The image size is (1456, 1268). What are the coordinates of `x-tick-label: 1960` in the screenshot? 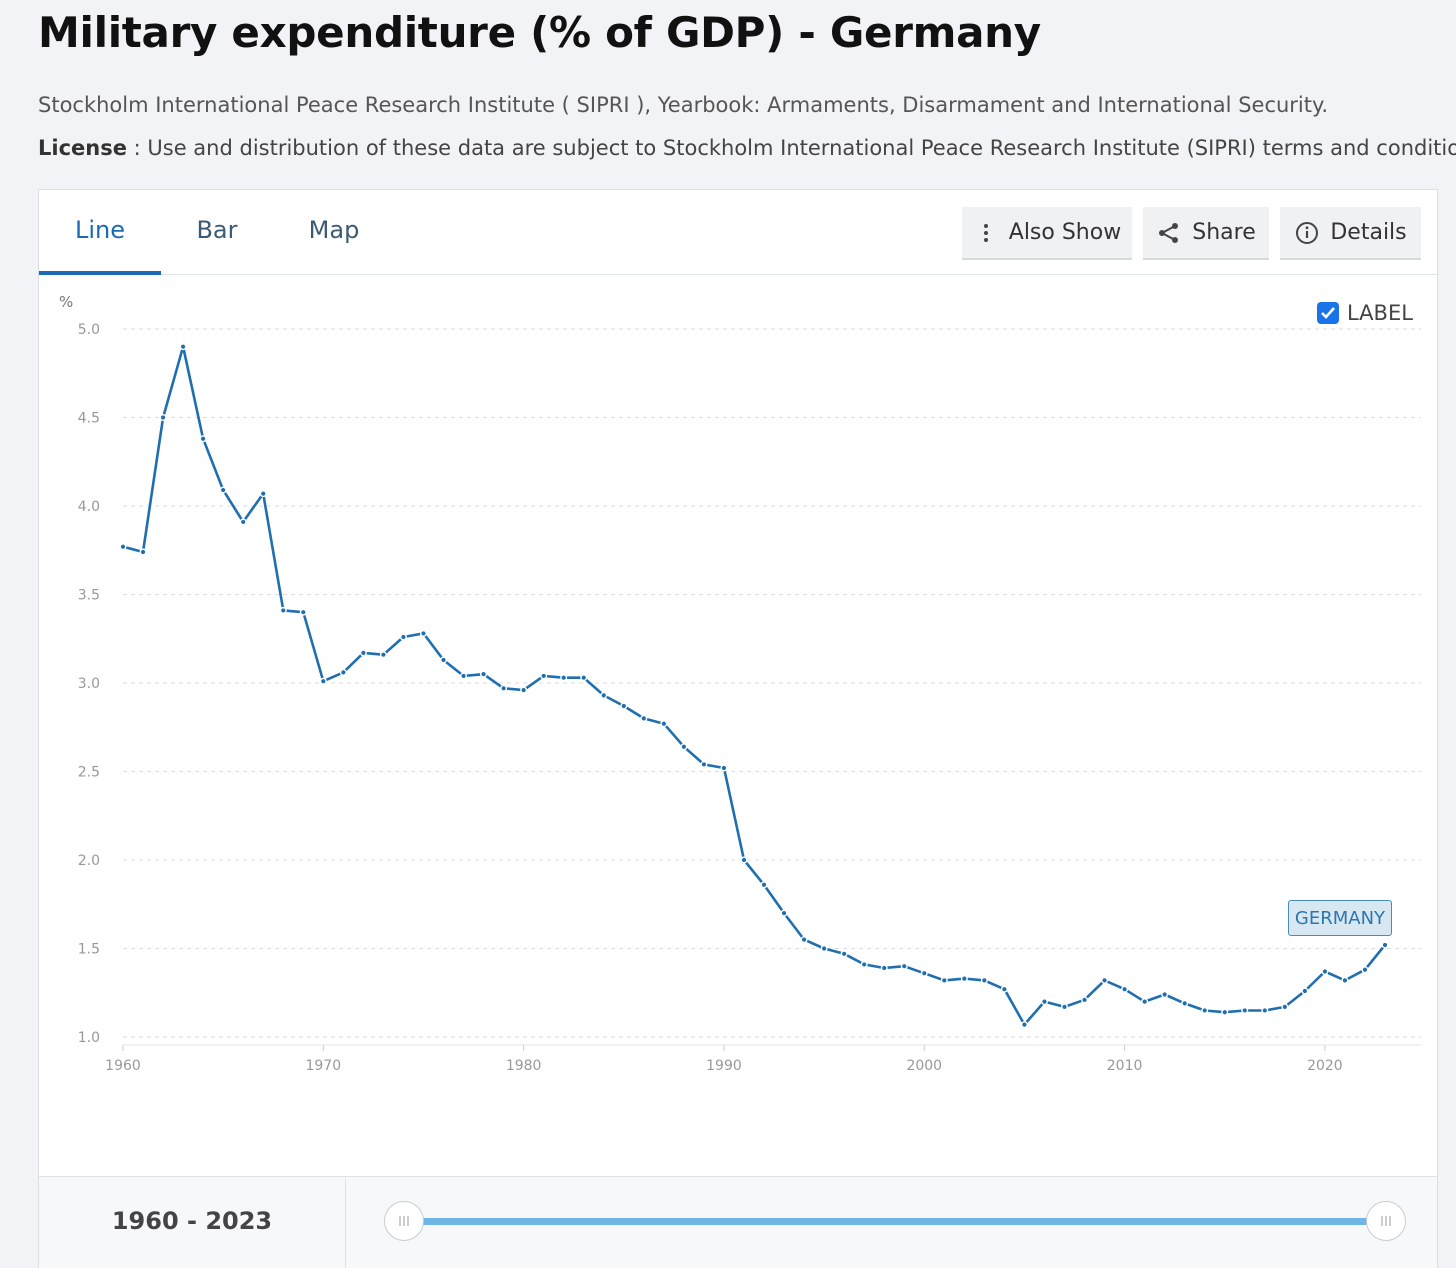 It's located at (123, 1066).